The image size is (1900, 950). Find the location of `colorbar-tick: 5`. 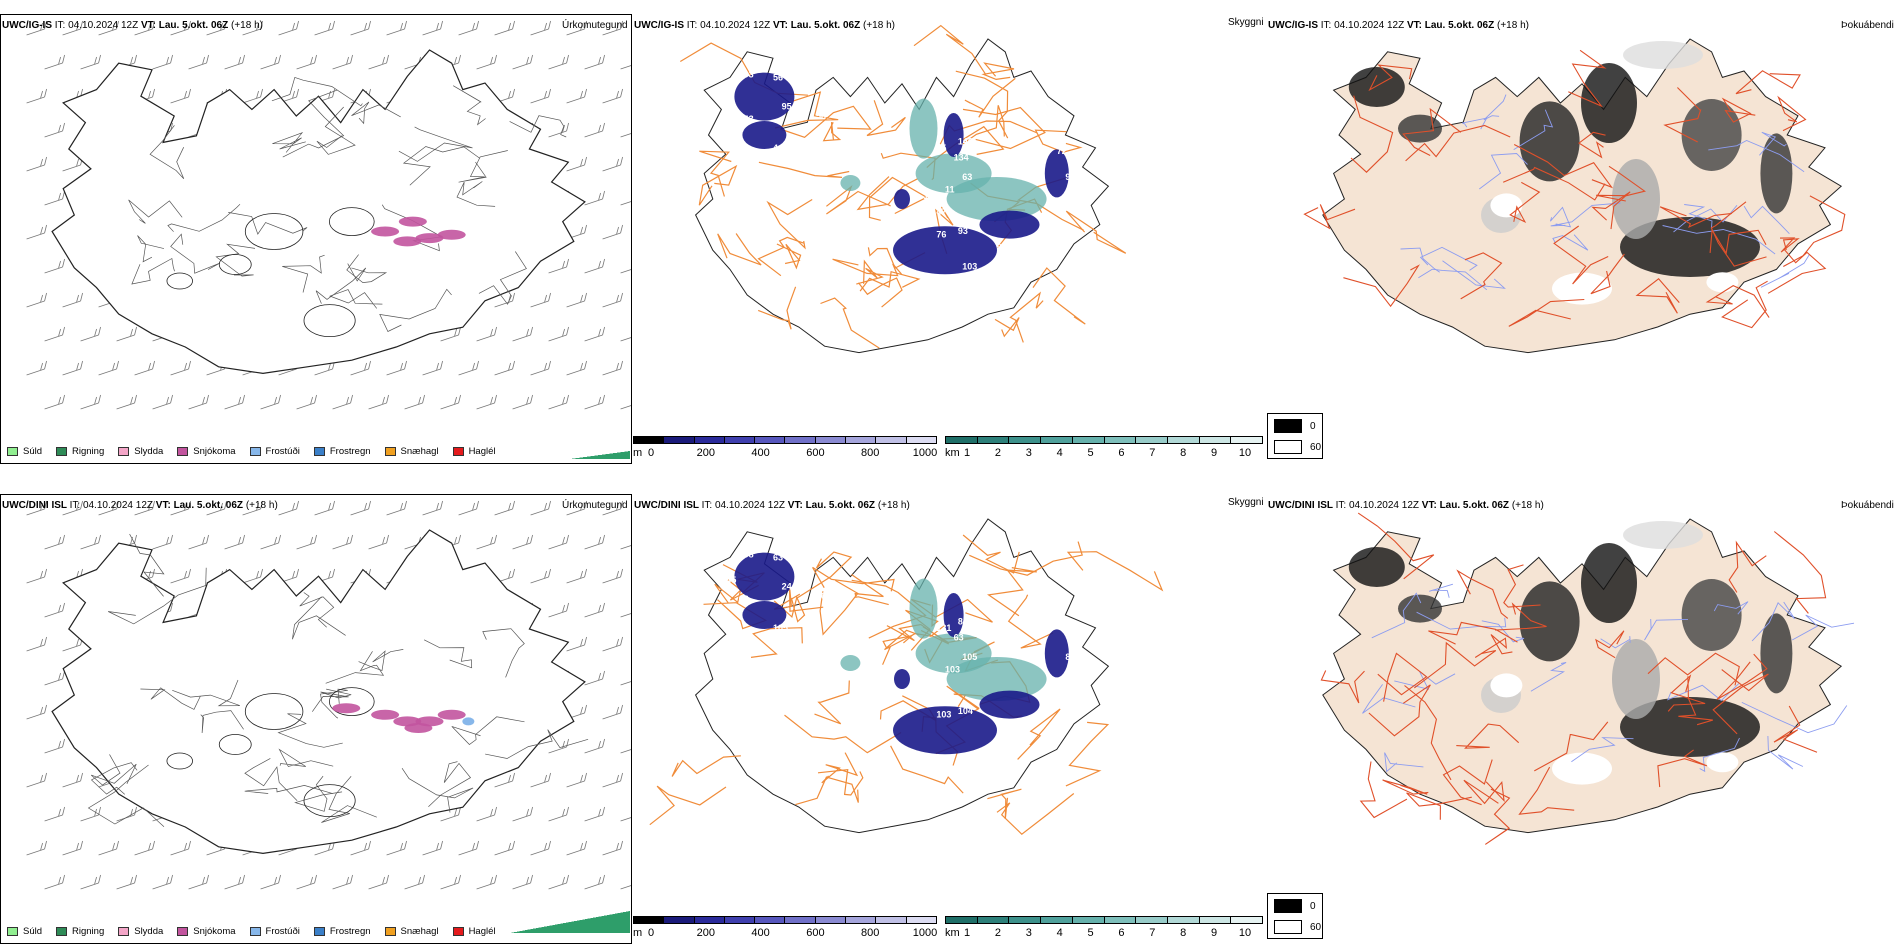

colorbar-tick: 5 is located at coordinates (1090, 453).